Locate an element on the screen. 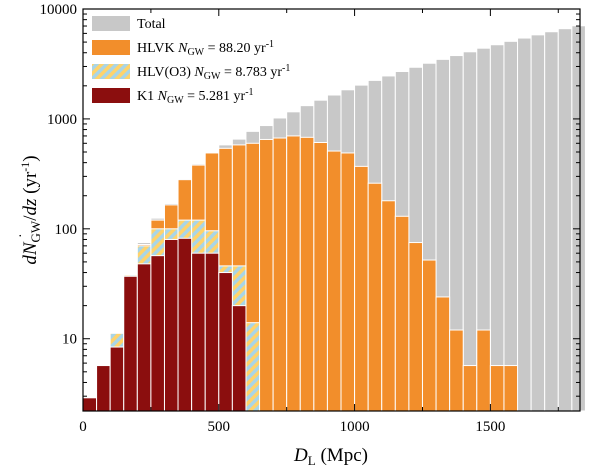  svg-text: DL (Mpc) is located at coordinates (330, 456).